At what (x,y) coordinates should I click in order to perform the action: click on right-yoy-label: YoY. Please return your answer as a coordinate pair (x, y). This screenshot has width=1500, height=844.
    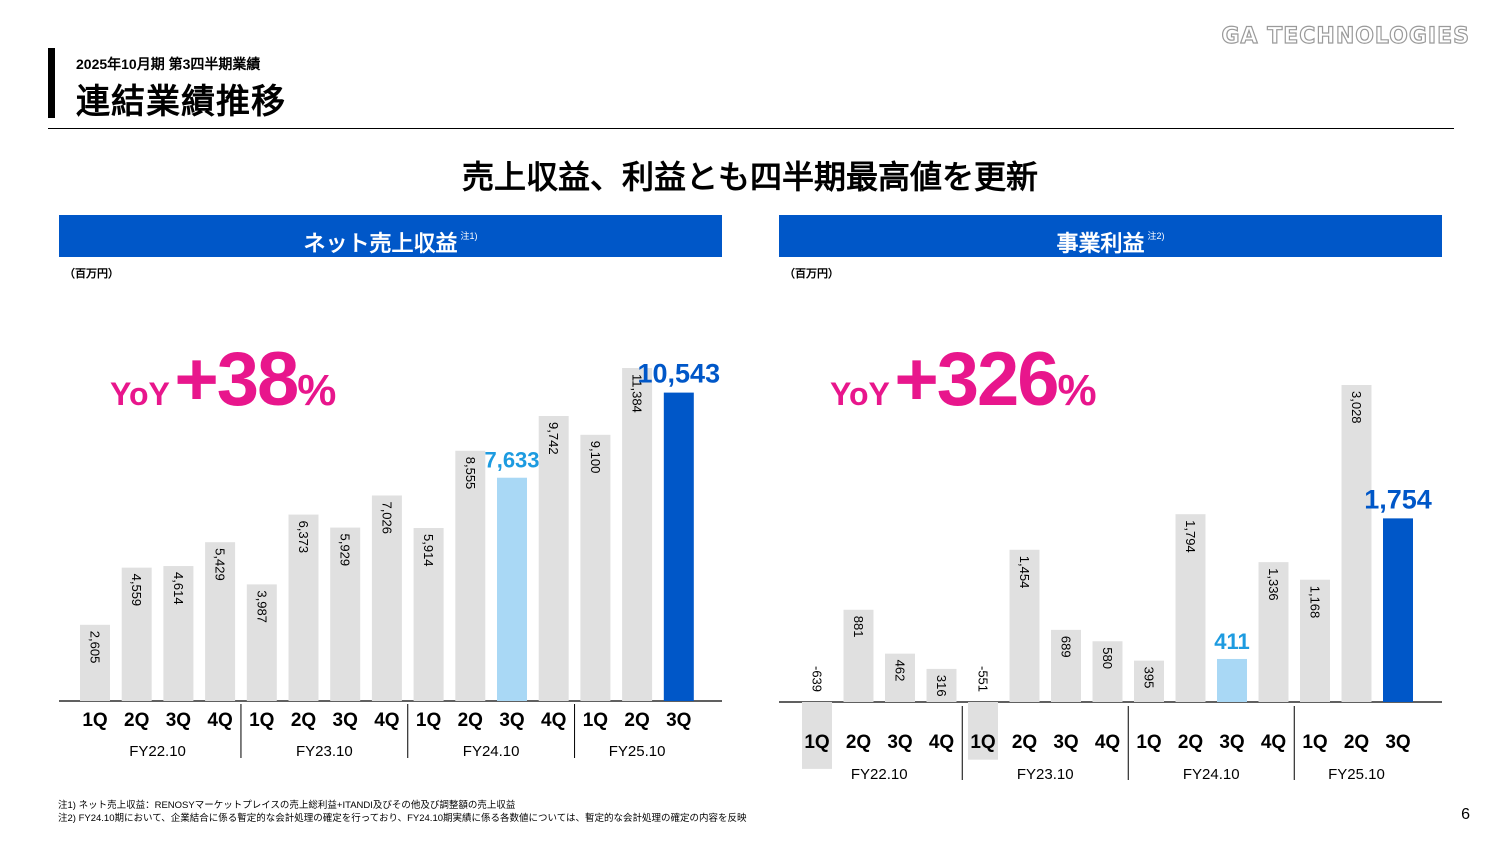
    Looking at the image, I should click on (860, 394).